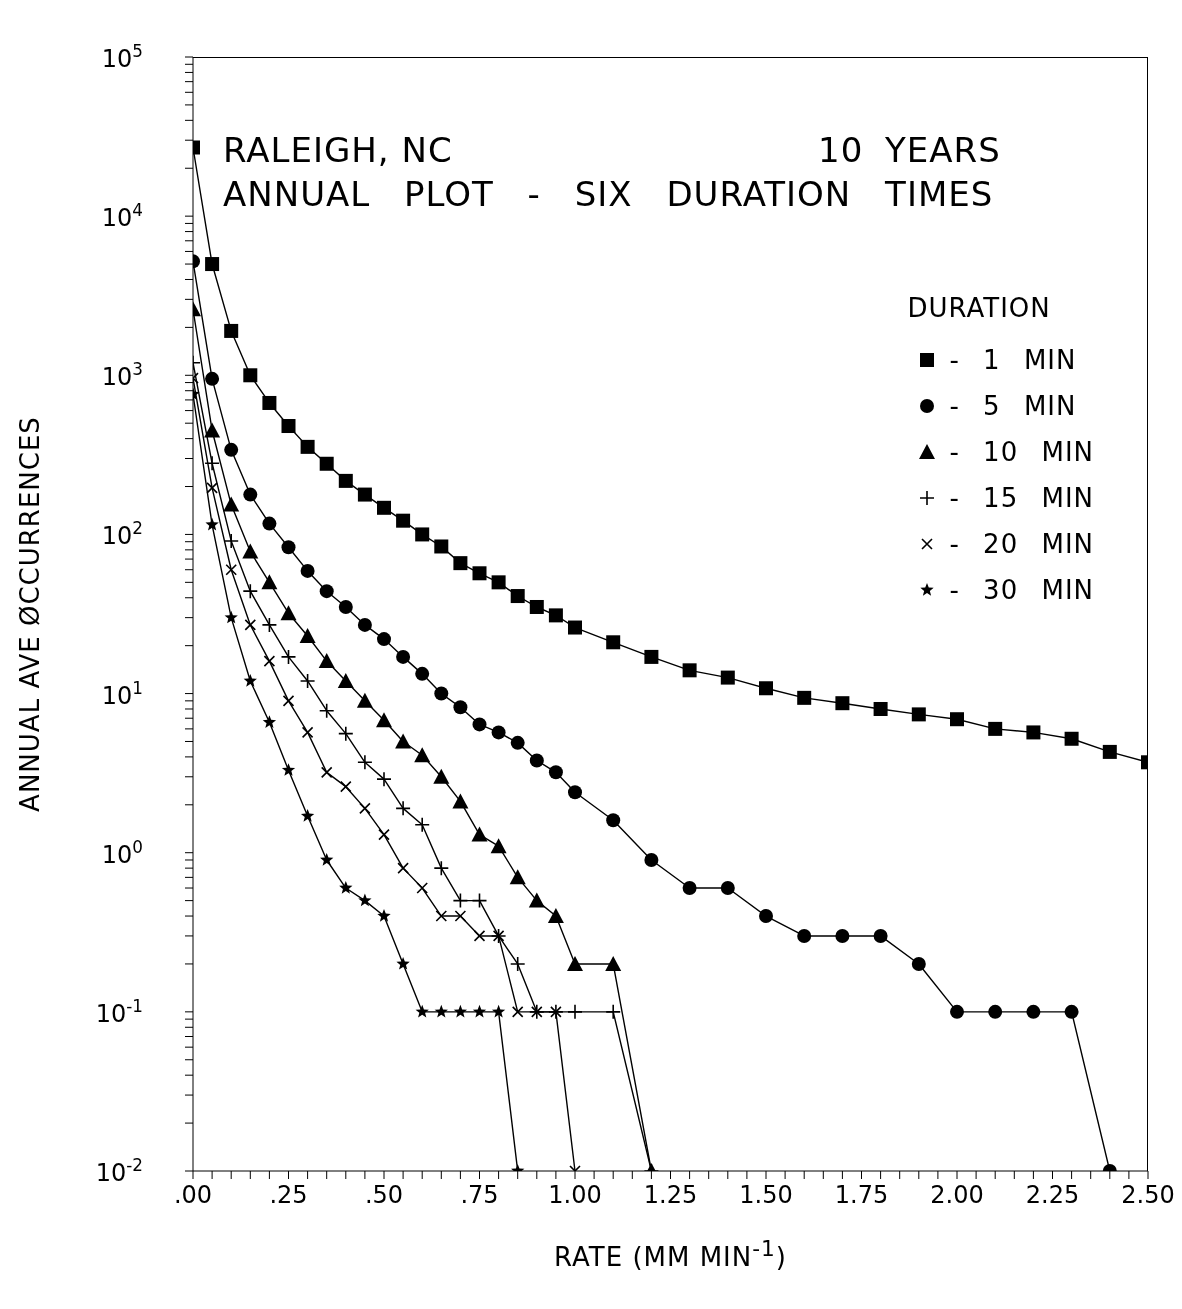 The width and height of the screenshot is (1182, 1309). Describe the element at coordinates (1021, 544) in the screenshot. I see `legend-label: - 20 MIN` at that location.